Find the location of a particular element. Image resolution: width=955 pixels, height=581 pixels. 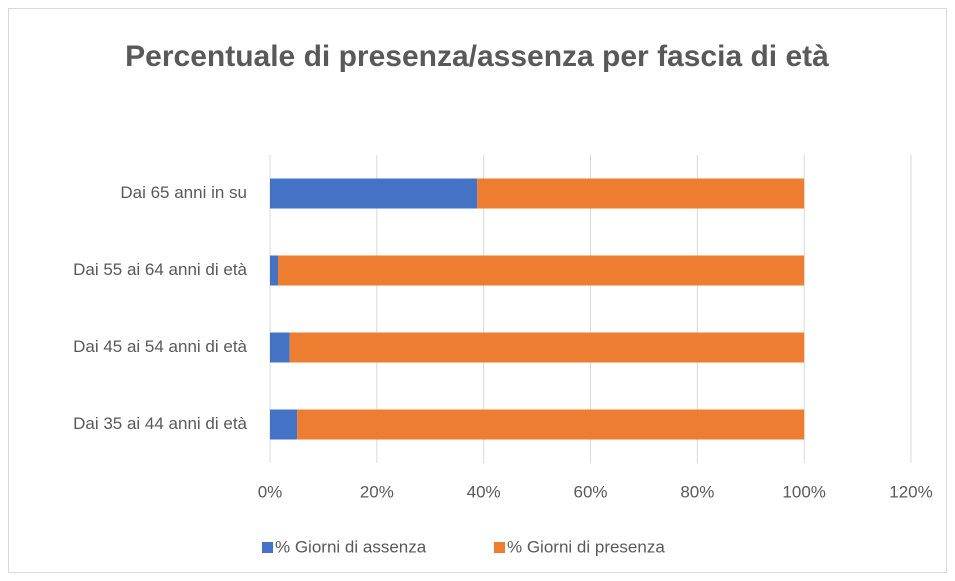

x-tick-label: 100% is located at coordinates (803, 491).